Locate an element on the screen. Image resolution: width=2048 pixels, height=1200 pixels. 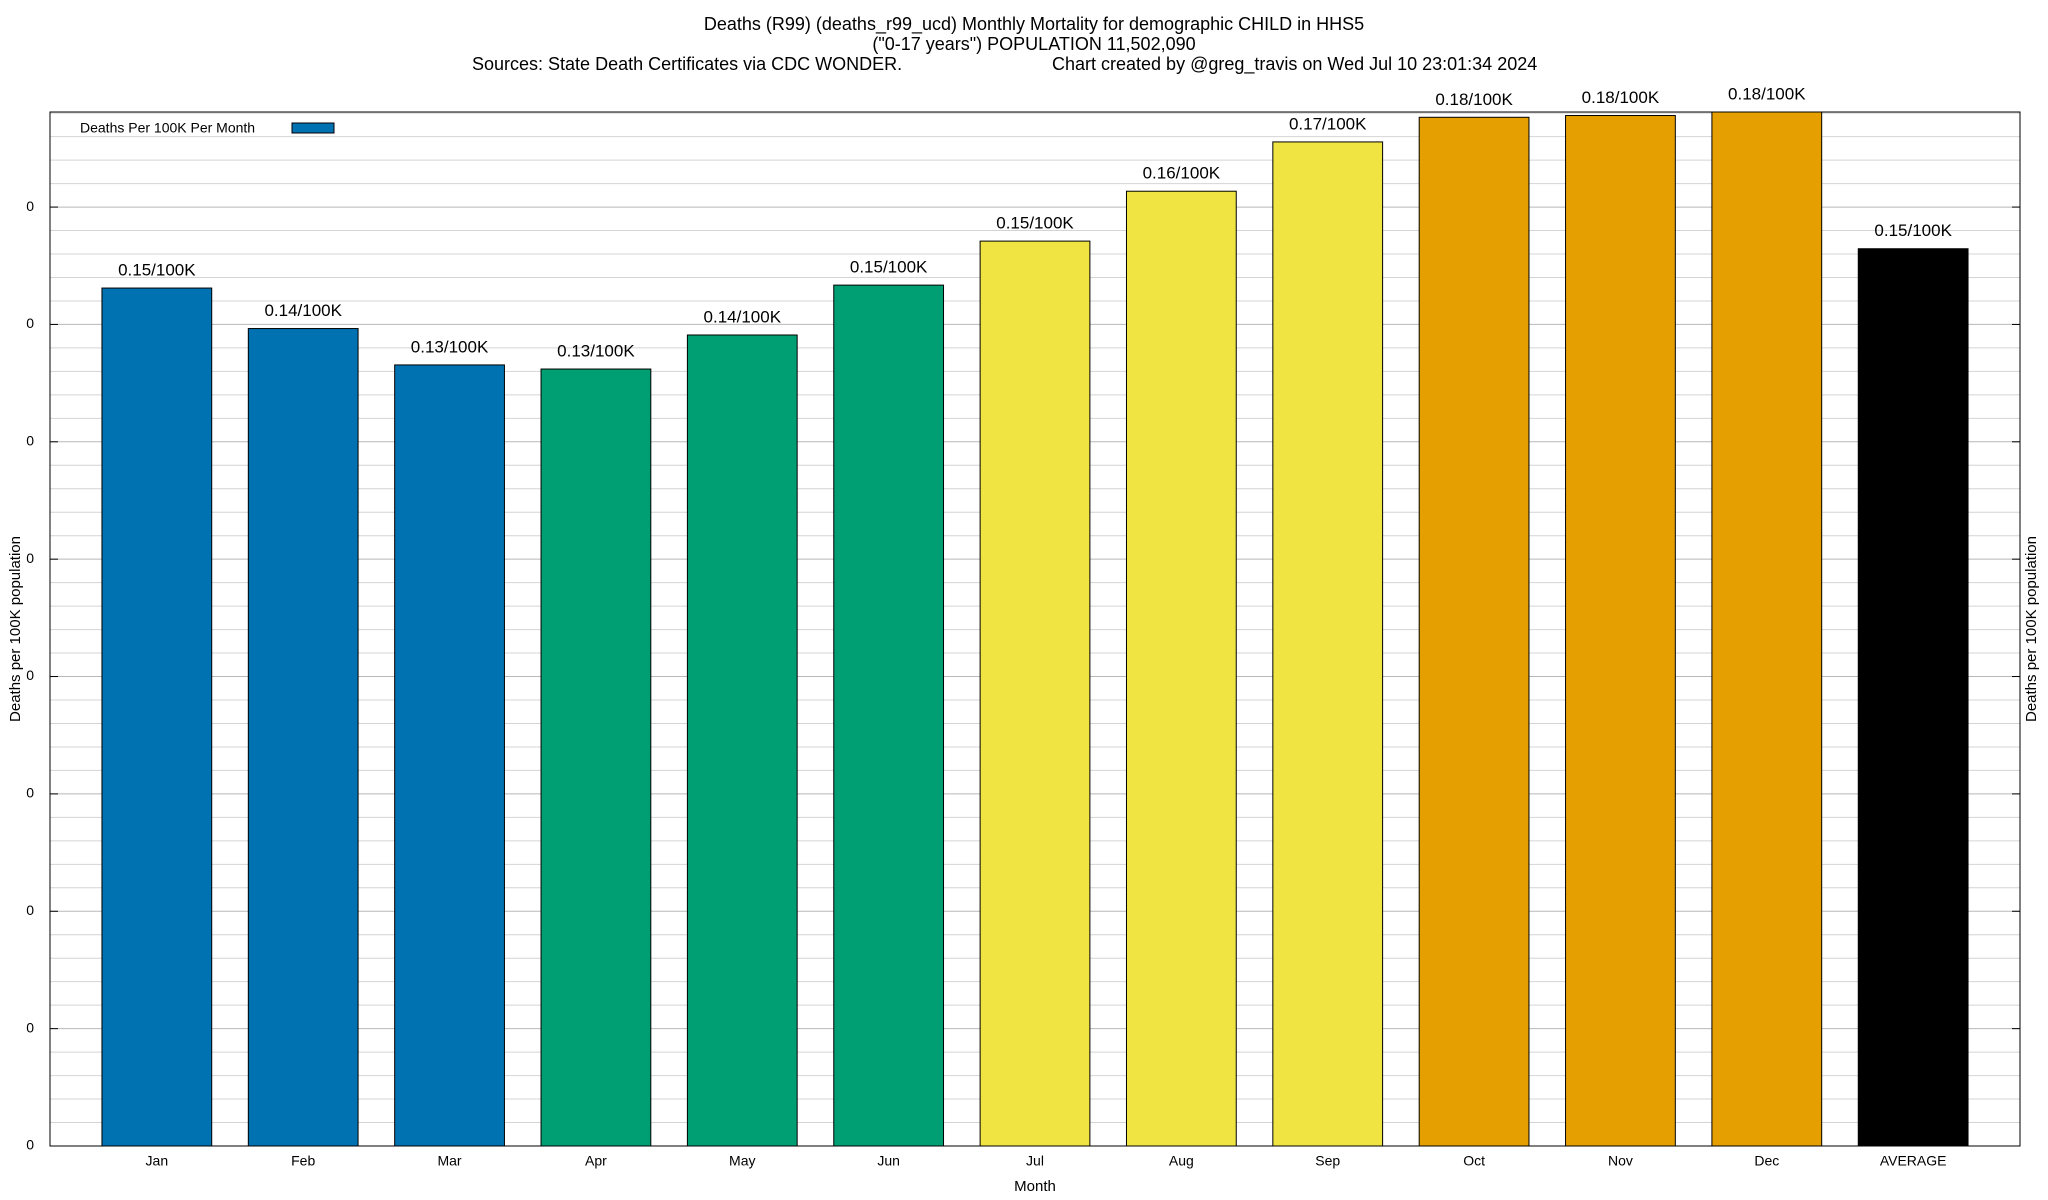
x-tick-label: Oct is located at coordinates (1474, 1161).